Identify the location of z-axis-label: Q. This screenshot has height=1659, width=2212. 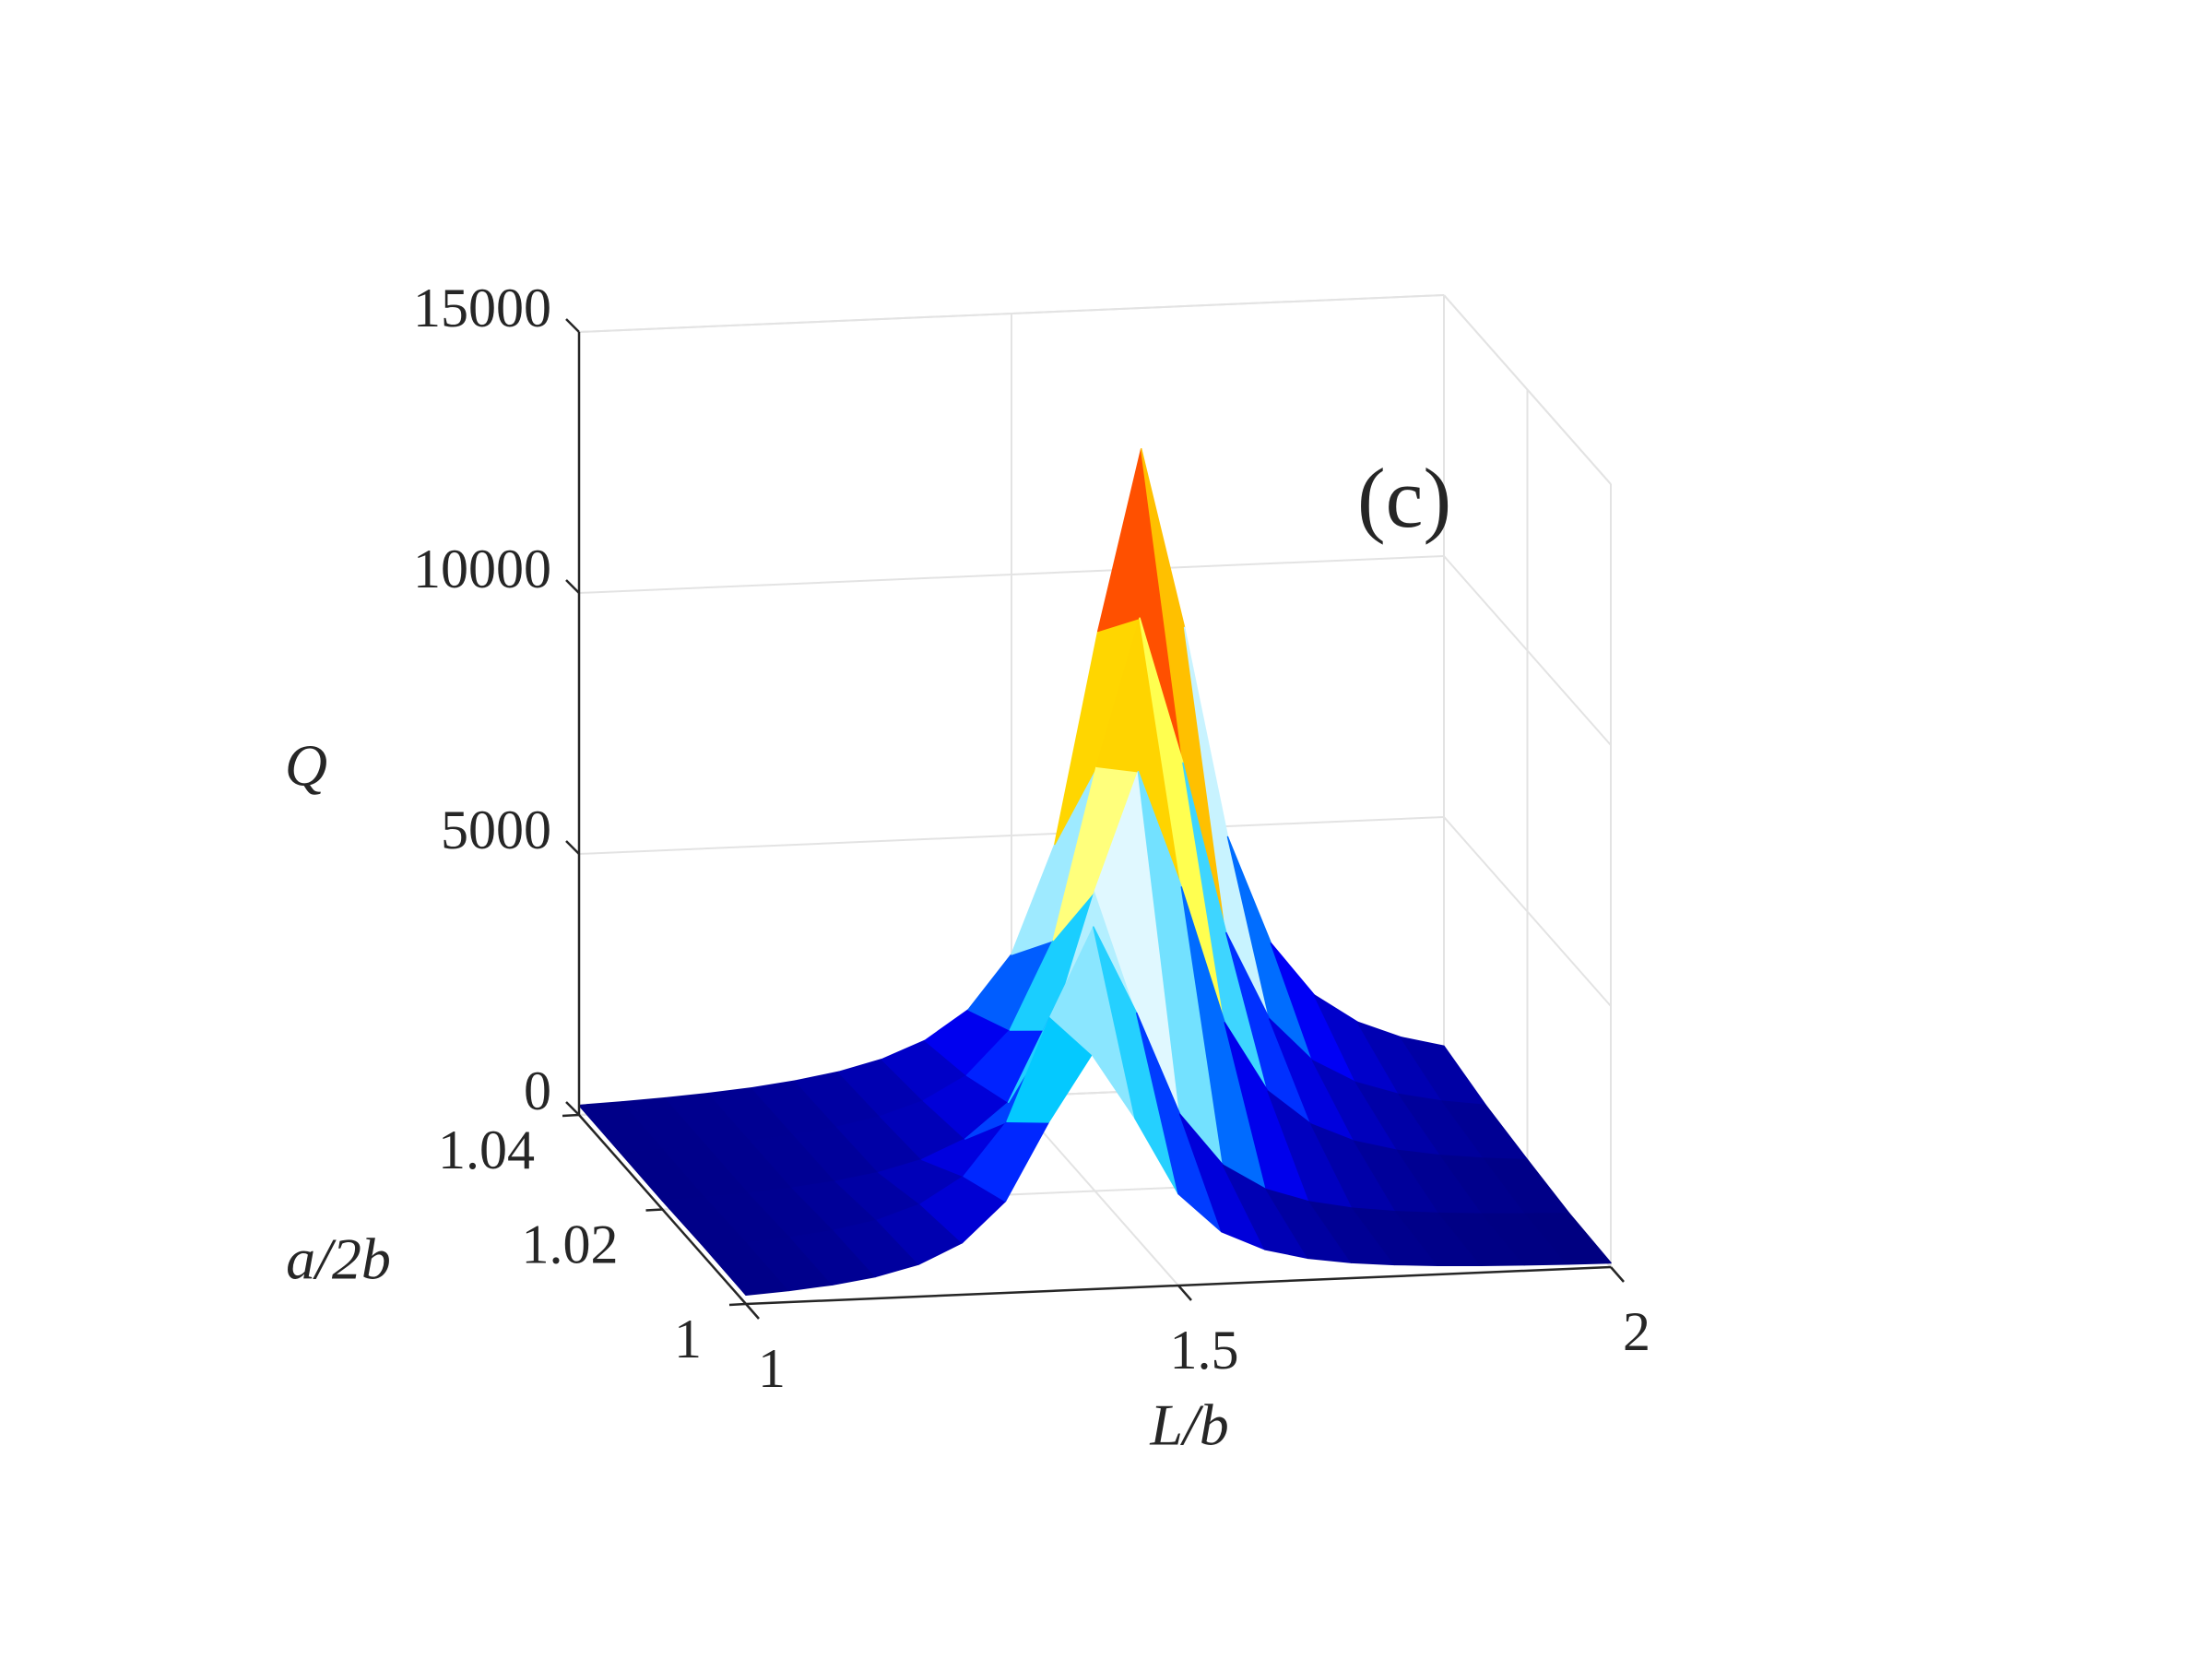
(306, 766).